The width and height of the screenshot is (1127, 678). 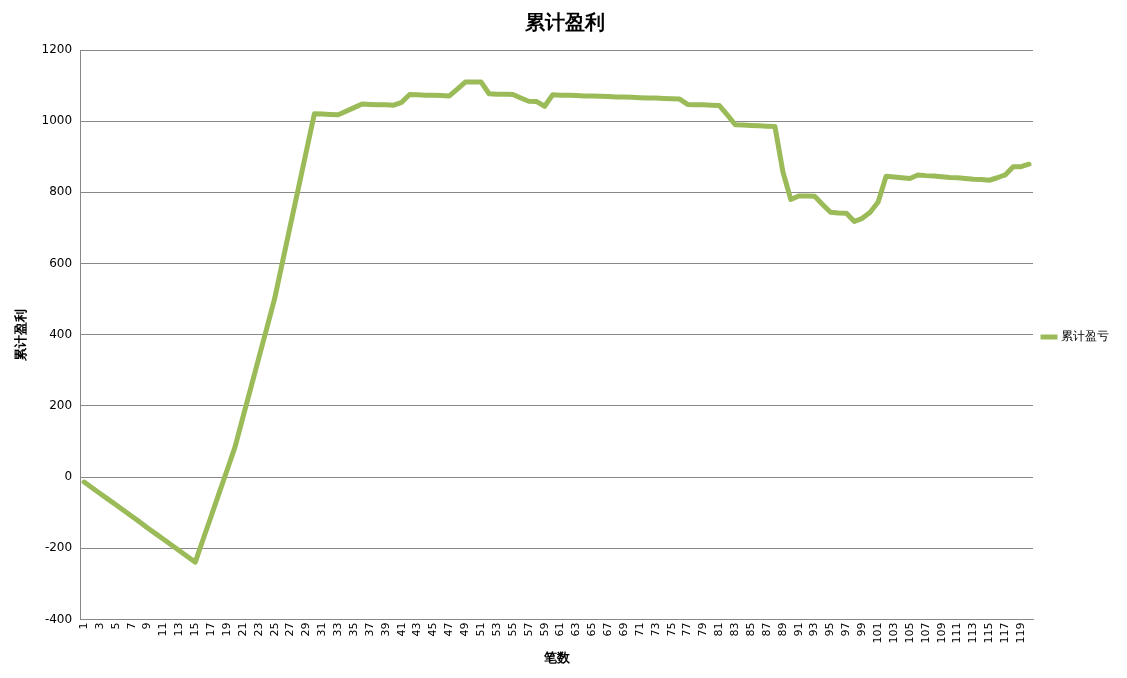 I want to click on x-tick-label: 25, so click(x=274, y=629).